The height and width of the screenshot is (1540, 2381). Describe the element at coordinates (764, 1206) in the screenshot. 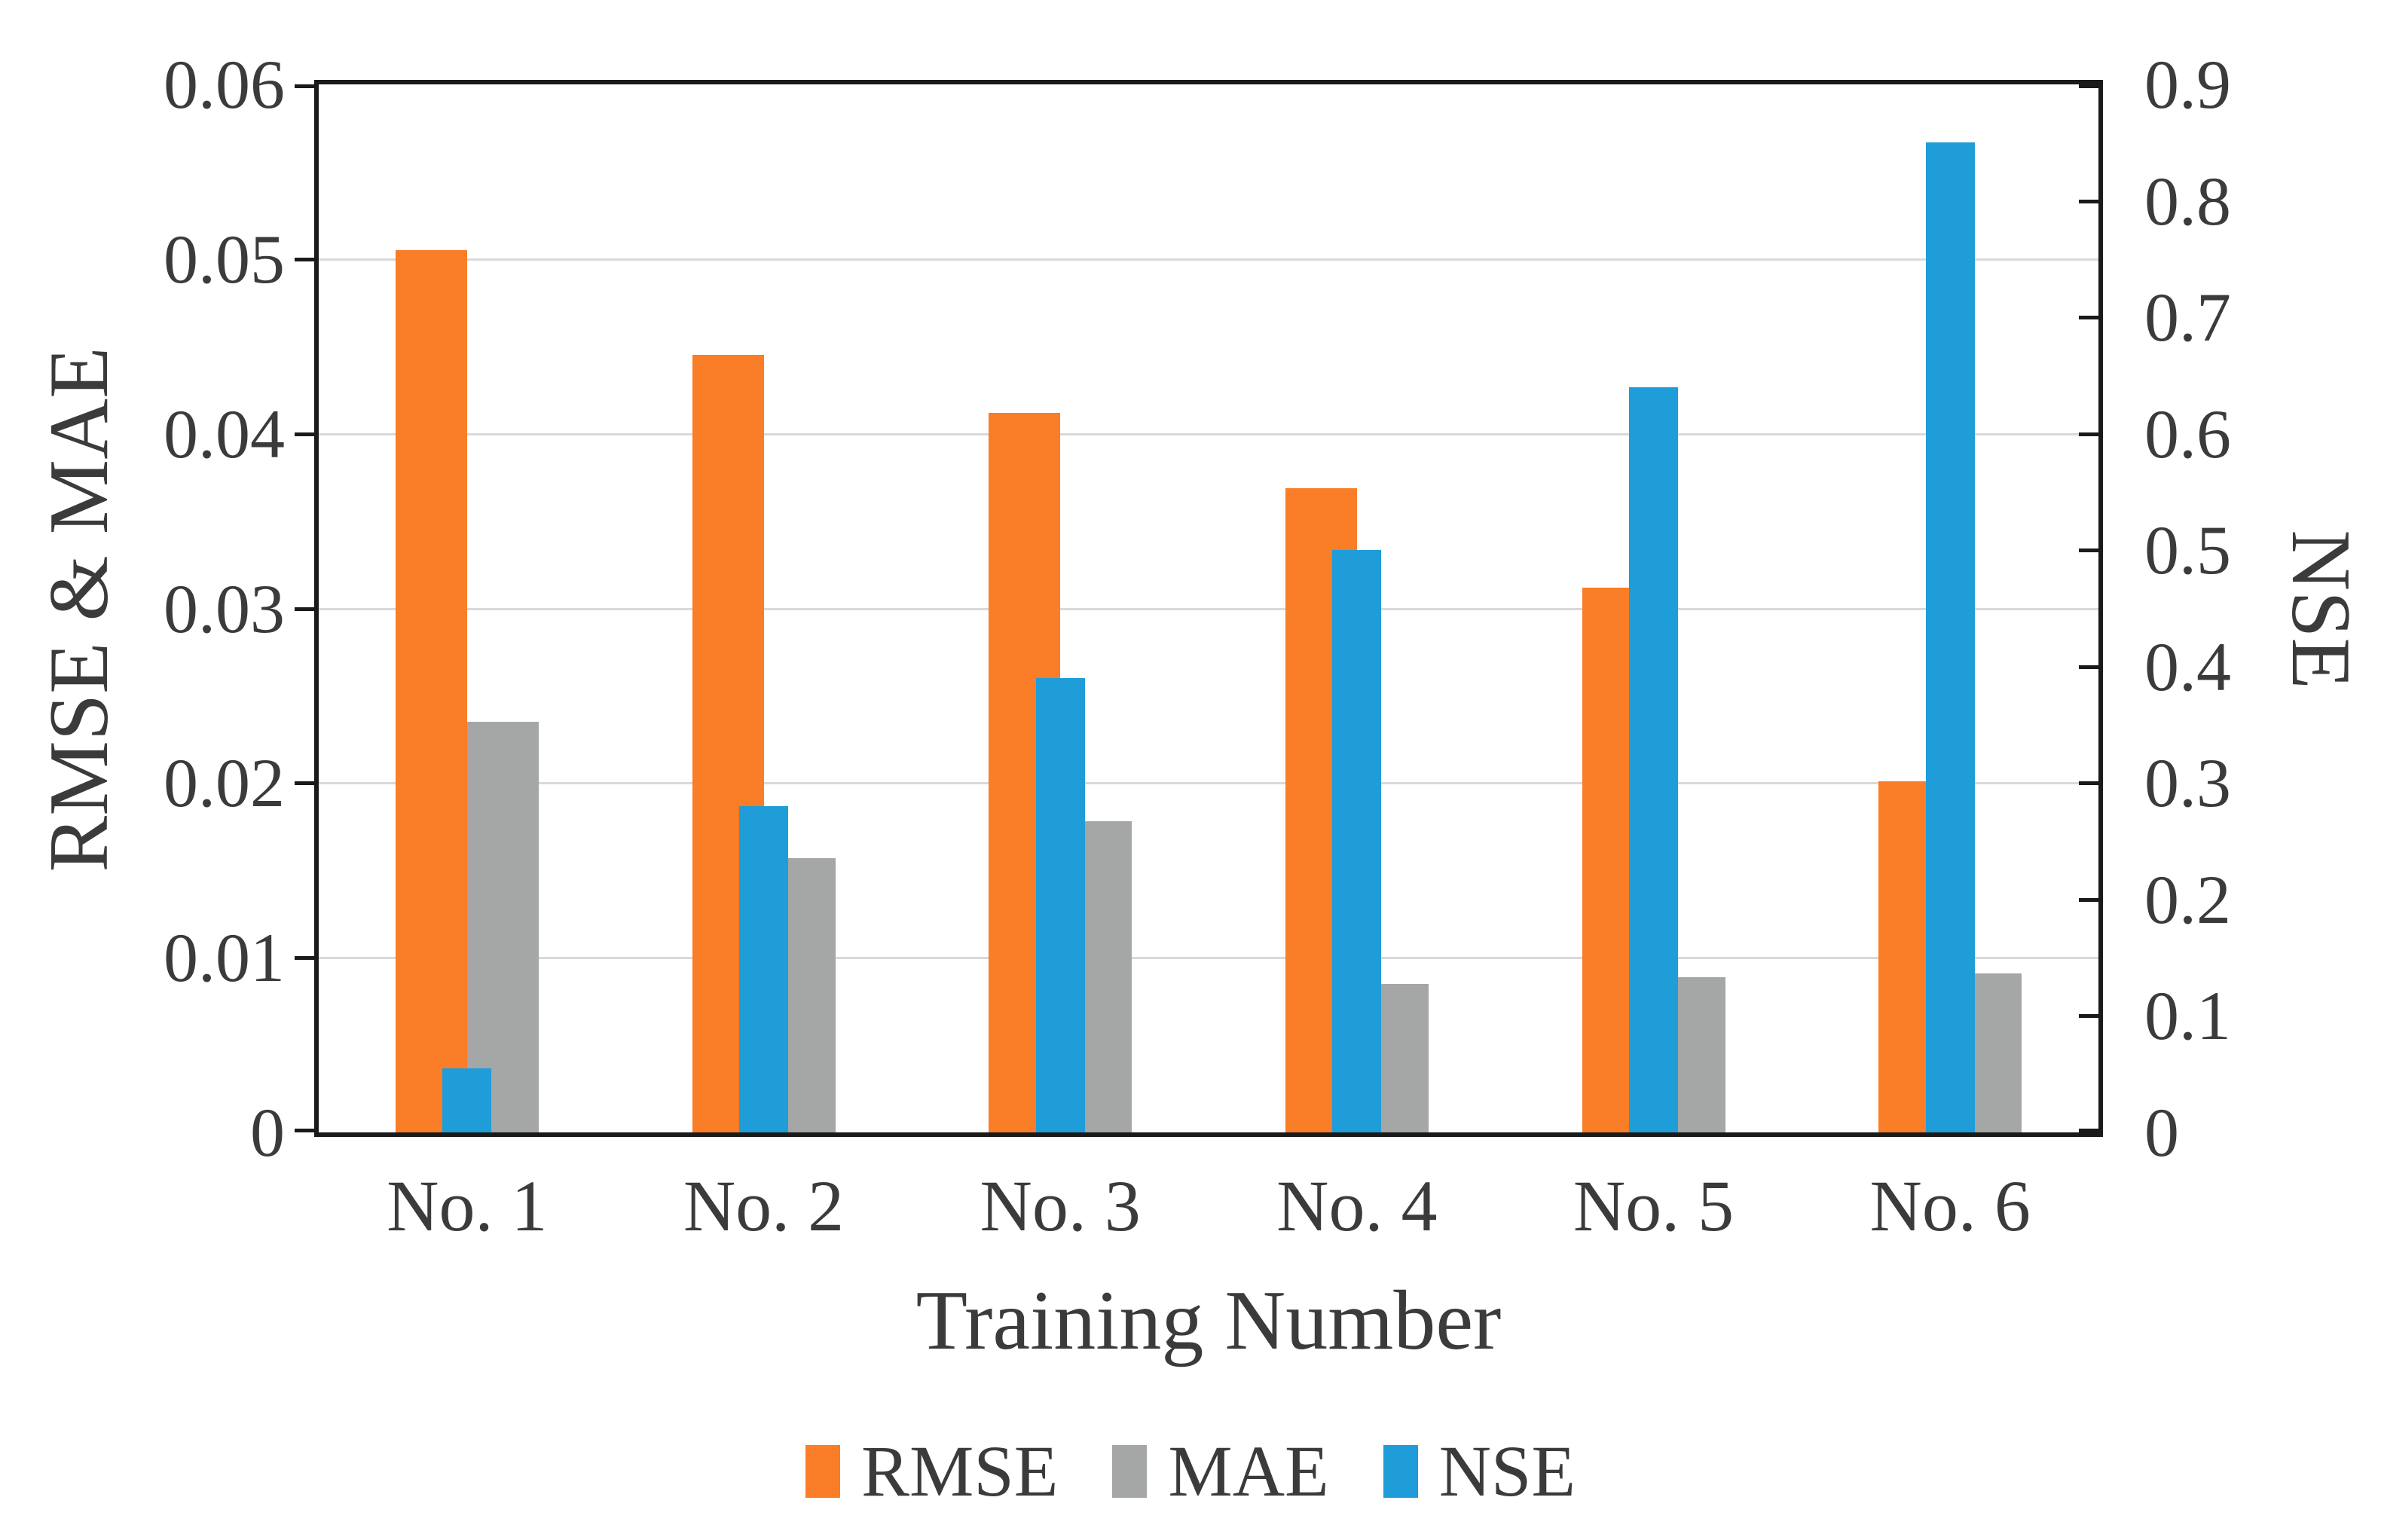

I see `x-category-label: No. 2` at that location.